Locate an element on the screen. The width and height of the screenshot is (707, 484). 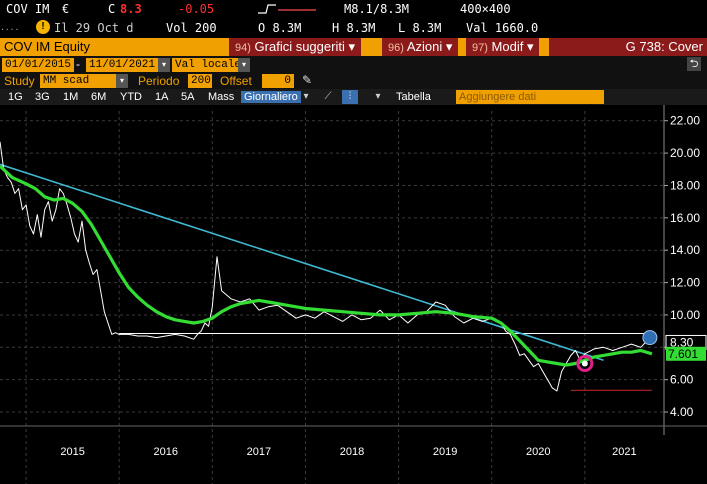
bid-ask-size: 400×400 is located at coordinates (485, 9).